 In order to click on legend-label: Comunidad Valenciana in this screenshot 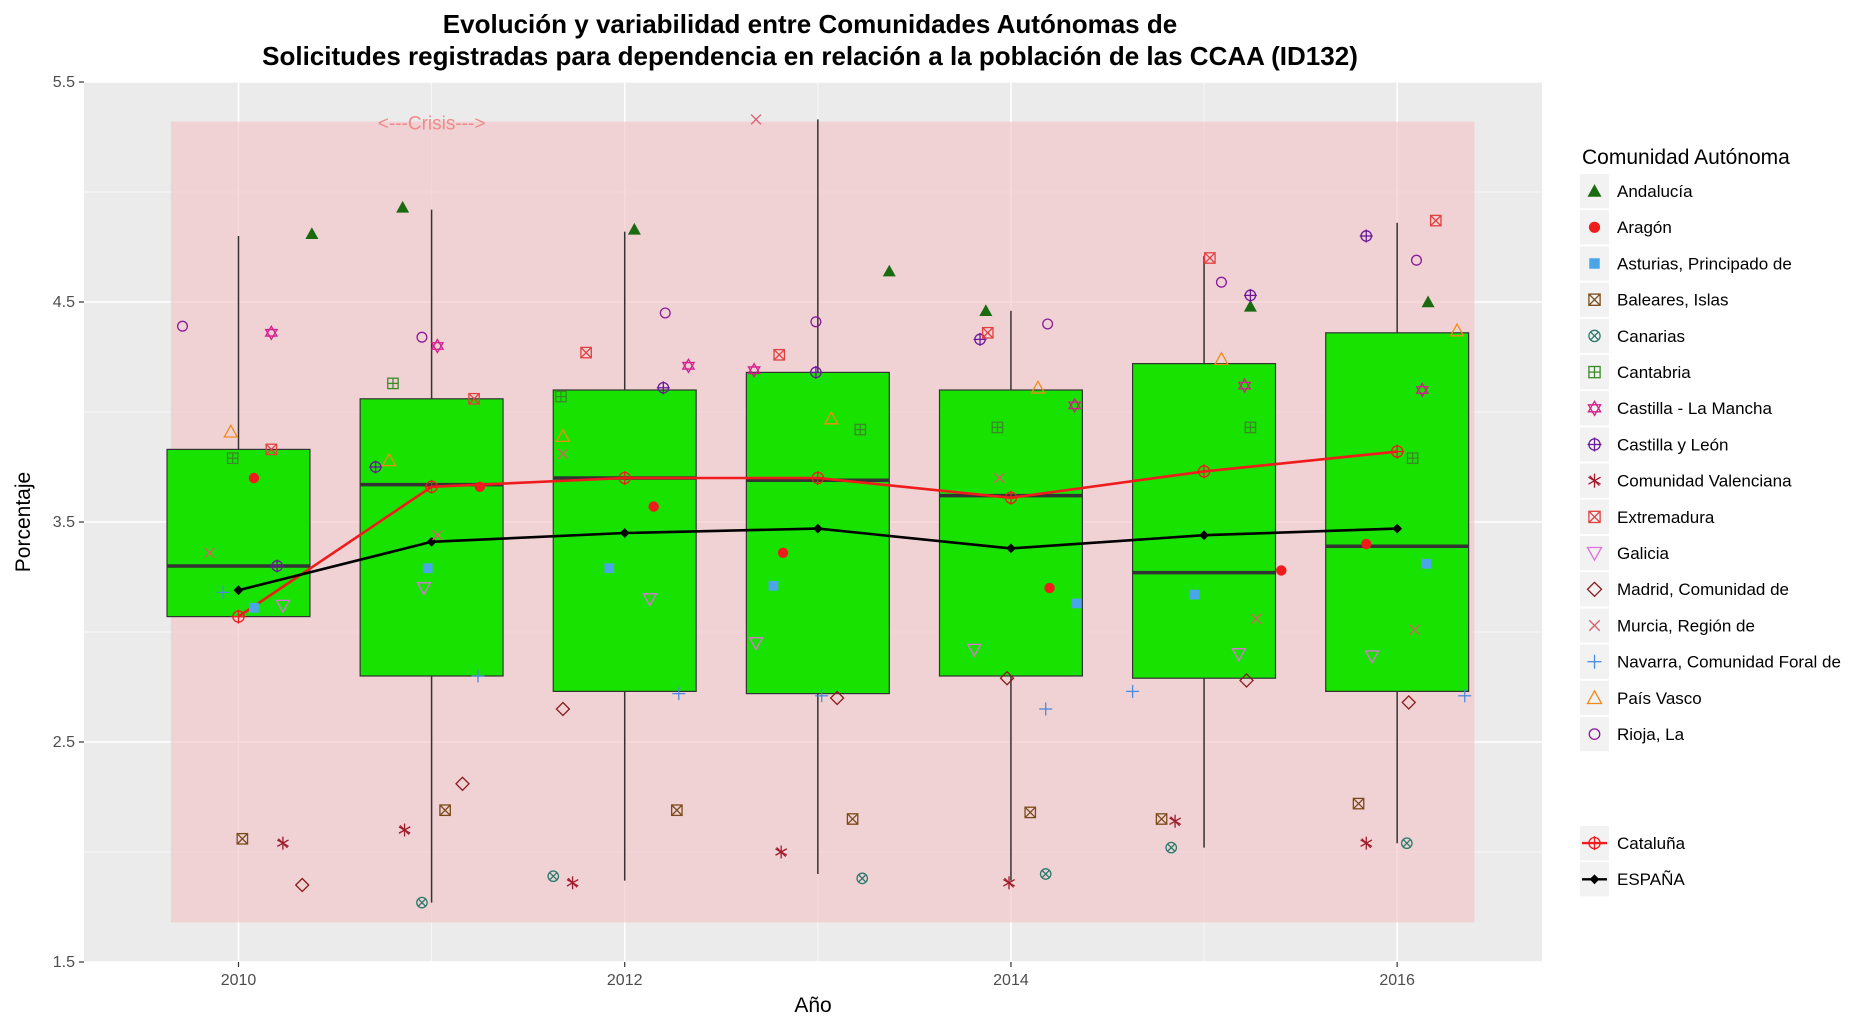, I will do `click(1704, 481)`.